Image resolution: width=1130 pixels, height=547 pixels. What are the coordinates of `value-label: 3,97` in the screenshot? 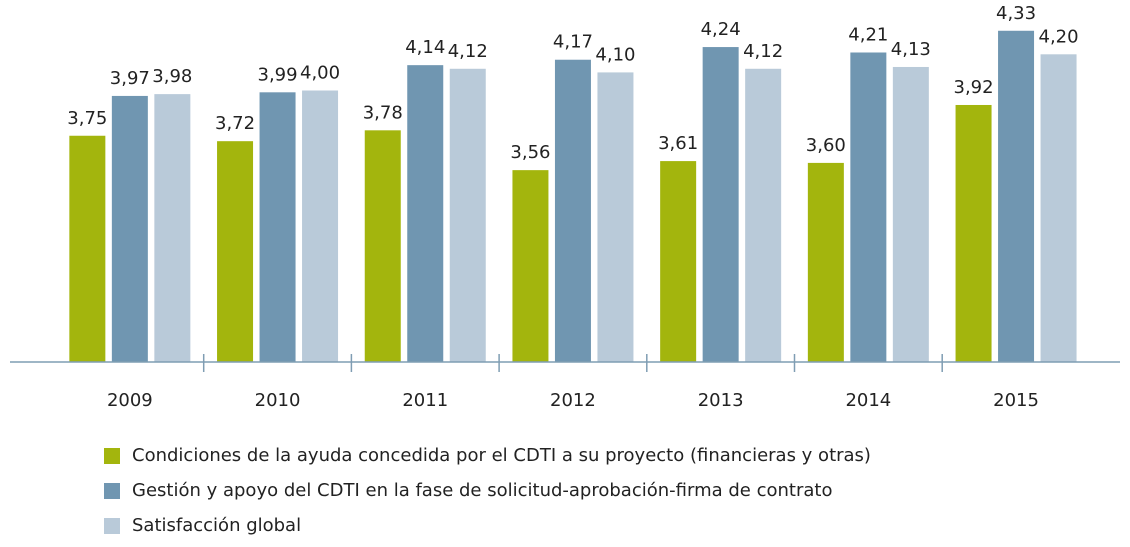 It's located at (130, 78).